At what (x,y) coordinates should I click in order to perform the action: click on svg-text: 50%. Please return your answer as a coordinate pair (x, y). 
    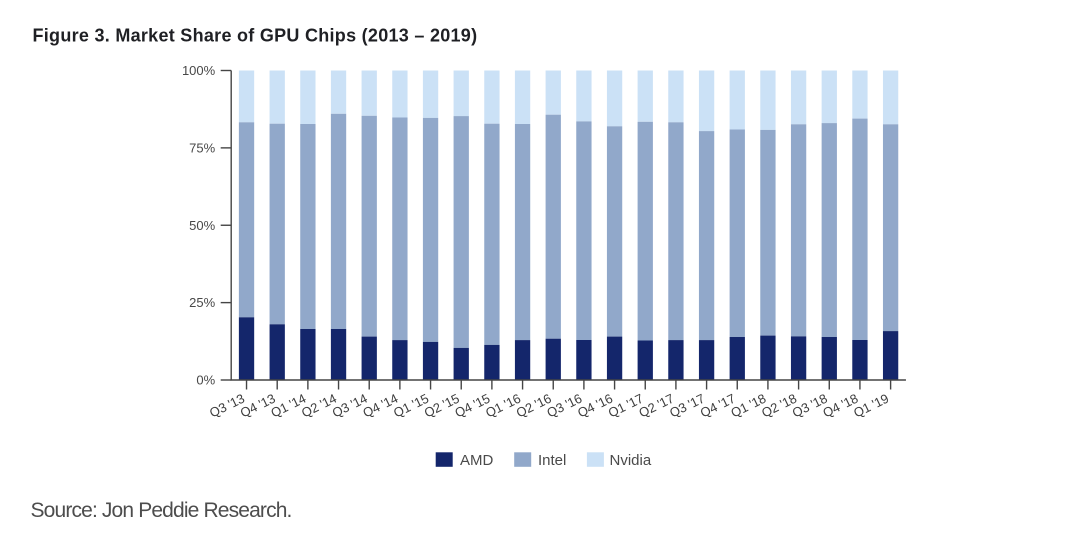
    Looking at the image, I should click on (202, 225).